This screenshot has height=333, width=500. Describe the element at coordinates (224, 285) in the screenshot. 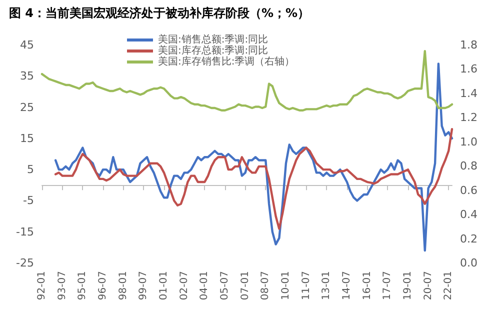

I see `x-tick-label: 05-07` at that location.